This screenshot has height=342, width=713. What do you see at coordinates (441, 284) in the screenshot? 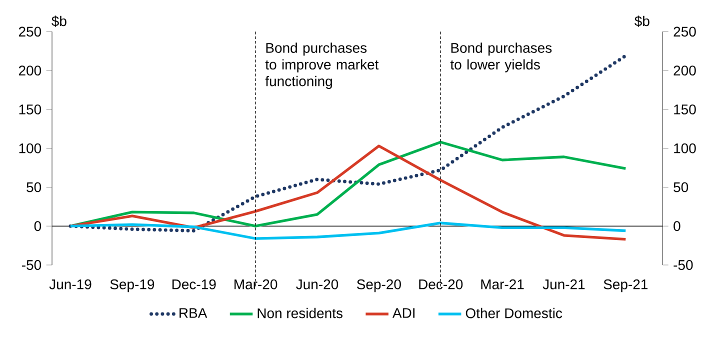
I see `x-tick-label: Dec-20` at bounding box center [441, 284].